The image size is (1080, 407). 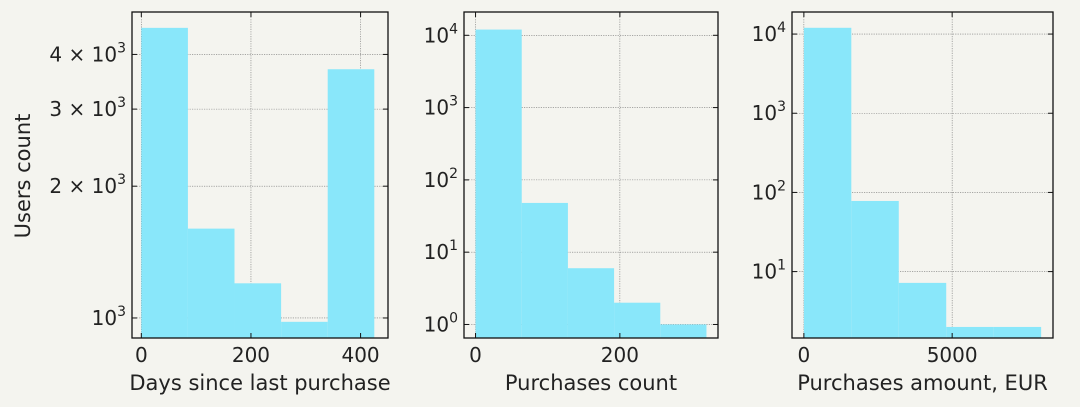 I want to click on days-y-tick-label-2: 3 × 103, so click(x=87, y=108).